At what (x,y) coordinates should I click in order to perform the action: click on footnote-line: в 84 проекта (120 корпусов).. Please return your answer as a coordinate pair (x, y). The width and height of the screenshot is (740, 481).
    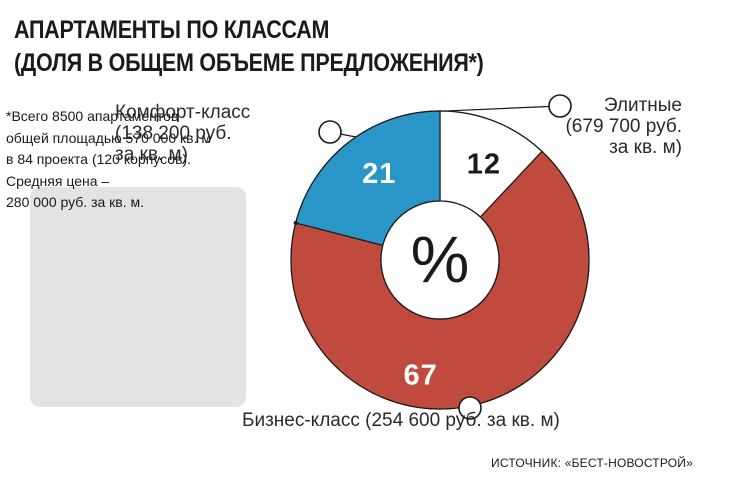
    Looking at the image, I should click on (99, 159).